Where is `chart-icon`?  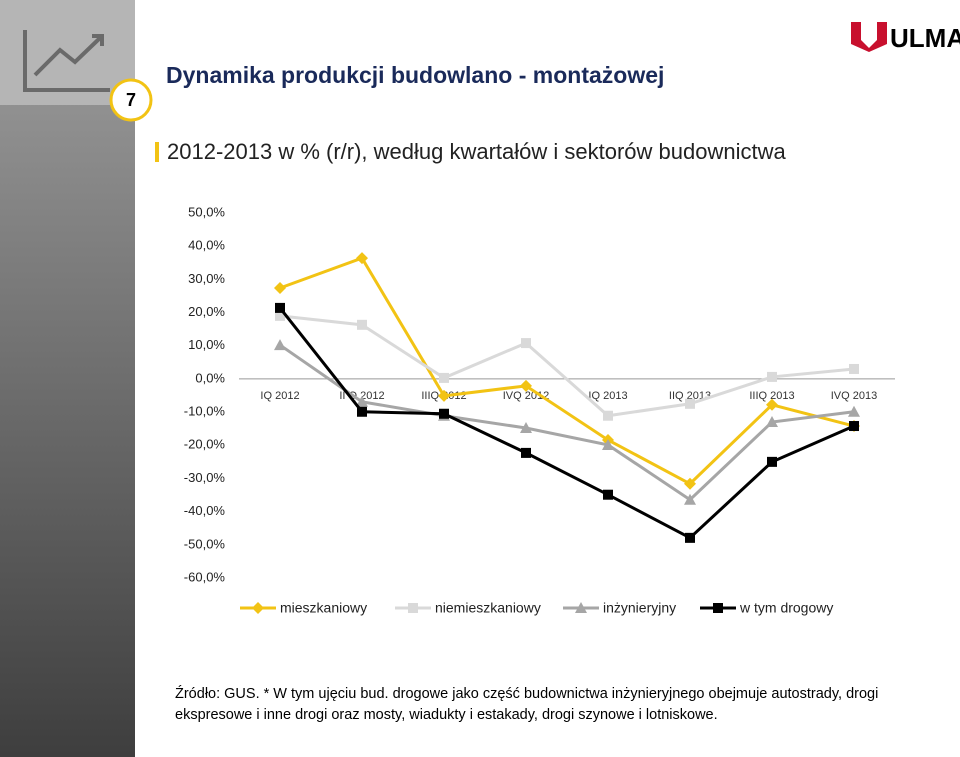 chart-icon is located at coordinates (66, 61).